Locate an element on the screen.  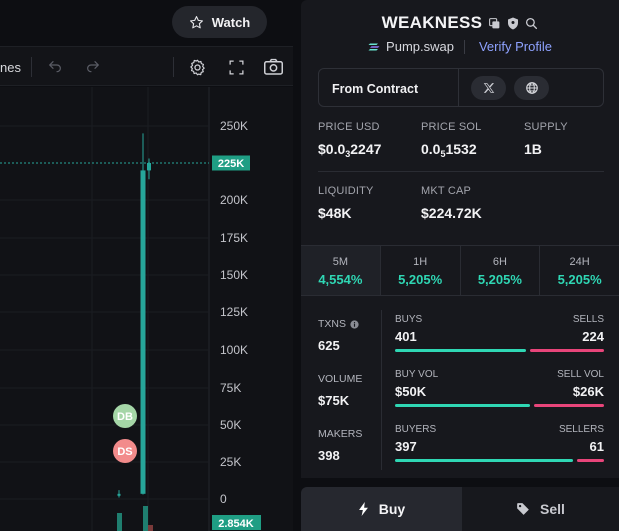
x-logo-icon is located at coordinates (488, 88).